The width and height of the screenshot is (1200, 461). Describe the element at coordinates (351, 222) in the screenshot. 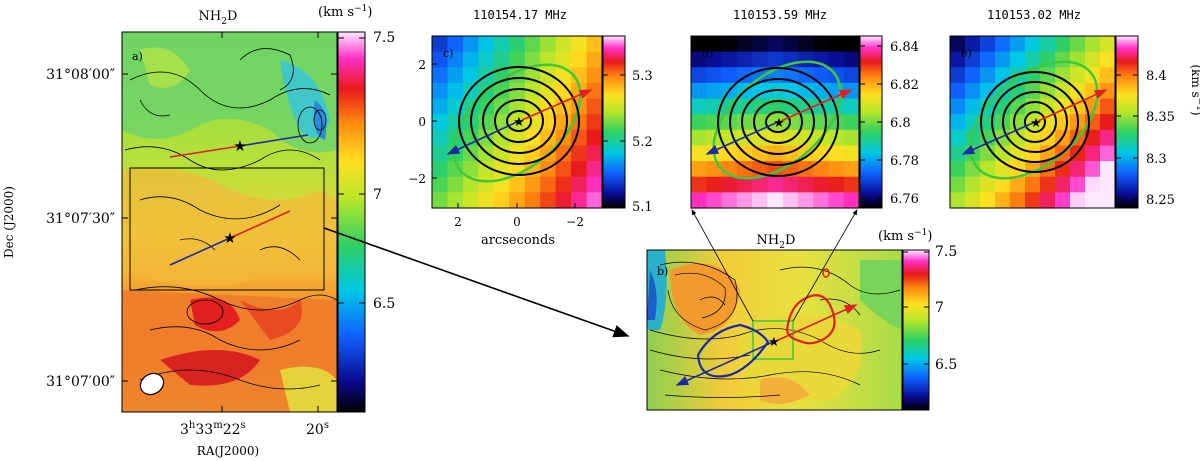

I see `colorbar-a` at that location.